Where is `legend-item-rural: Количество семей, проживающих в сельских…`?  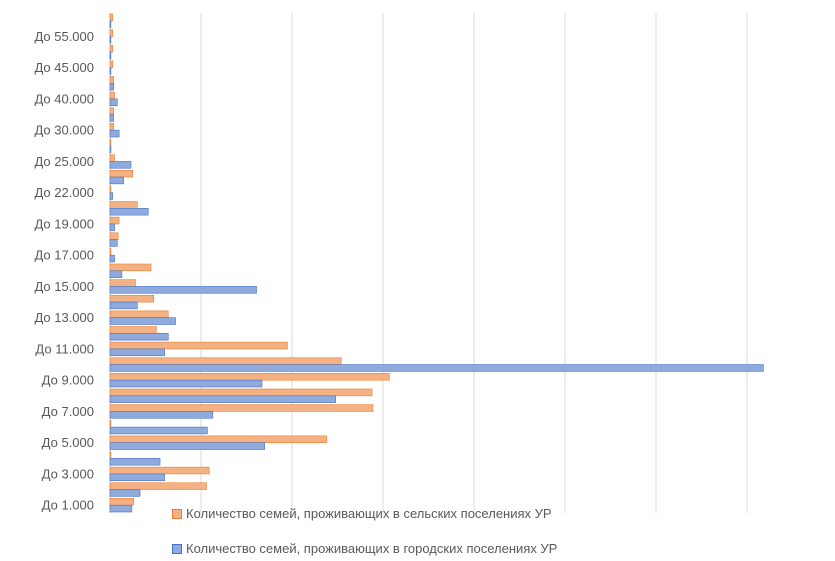 legend-item-rural: Количество семей, проживающих в сельских… is located at coordinates (362, 513).